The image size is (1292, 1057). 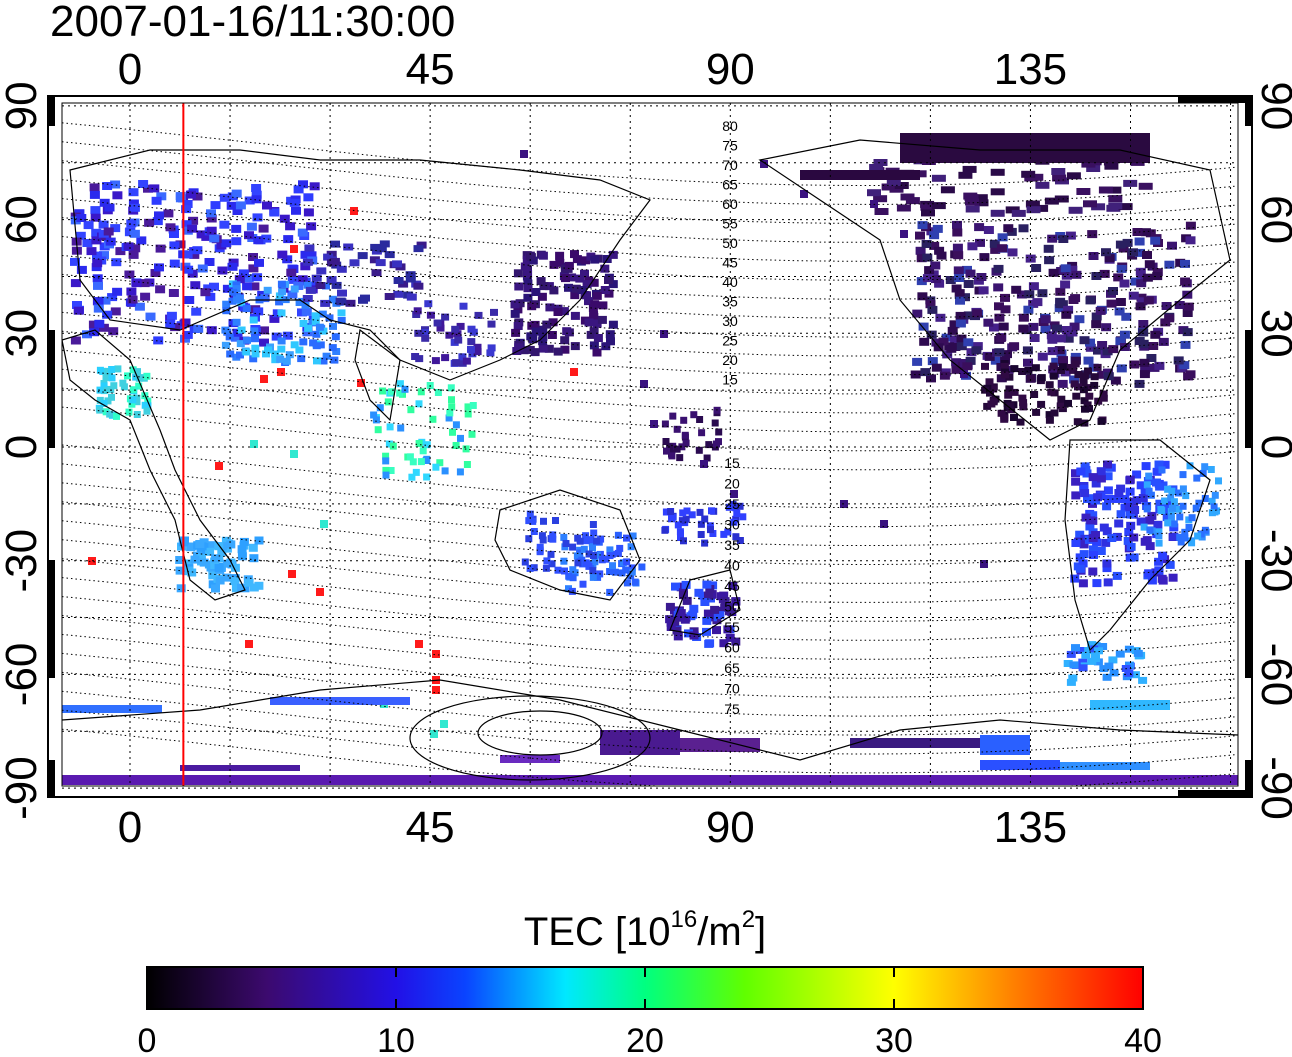 I want to click on contour-label: 35, so click(x=732, y=545).